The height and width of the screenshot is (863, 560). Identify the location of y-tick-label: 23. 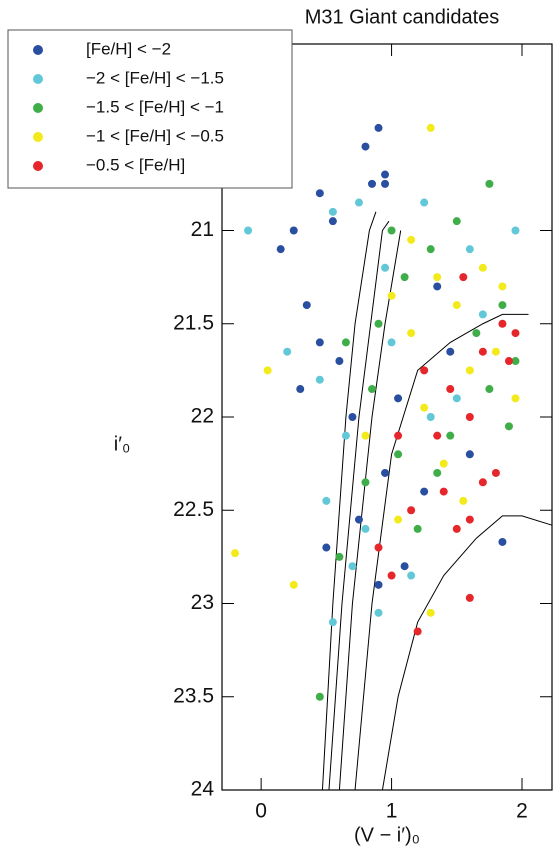
(202, 602).